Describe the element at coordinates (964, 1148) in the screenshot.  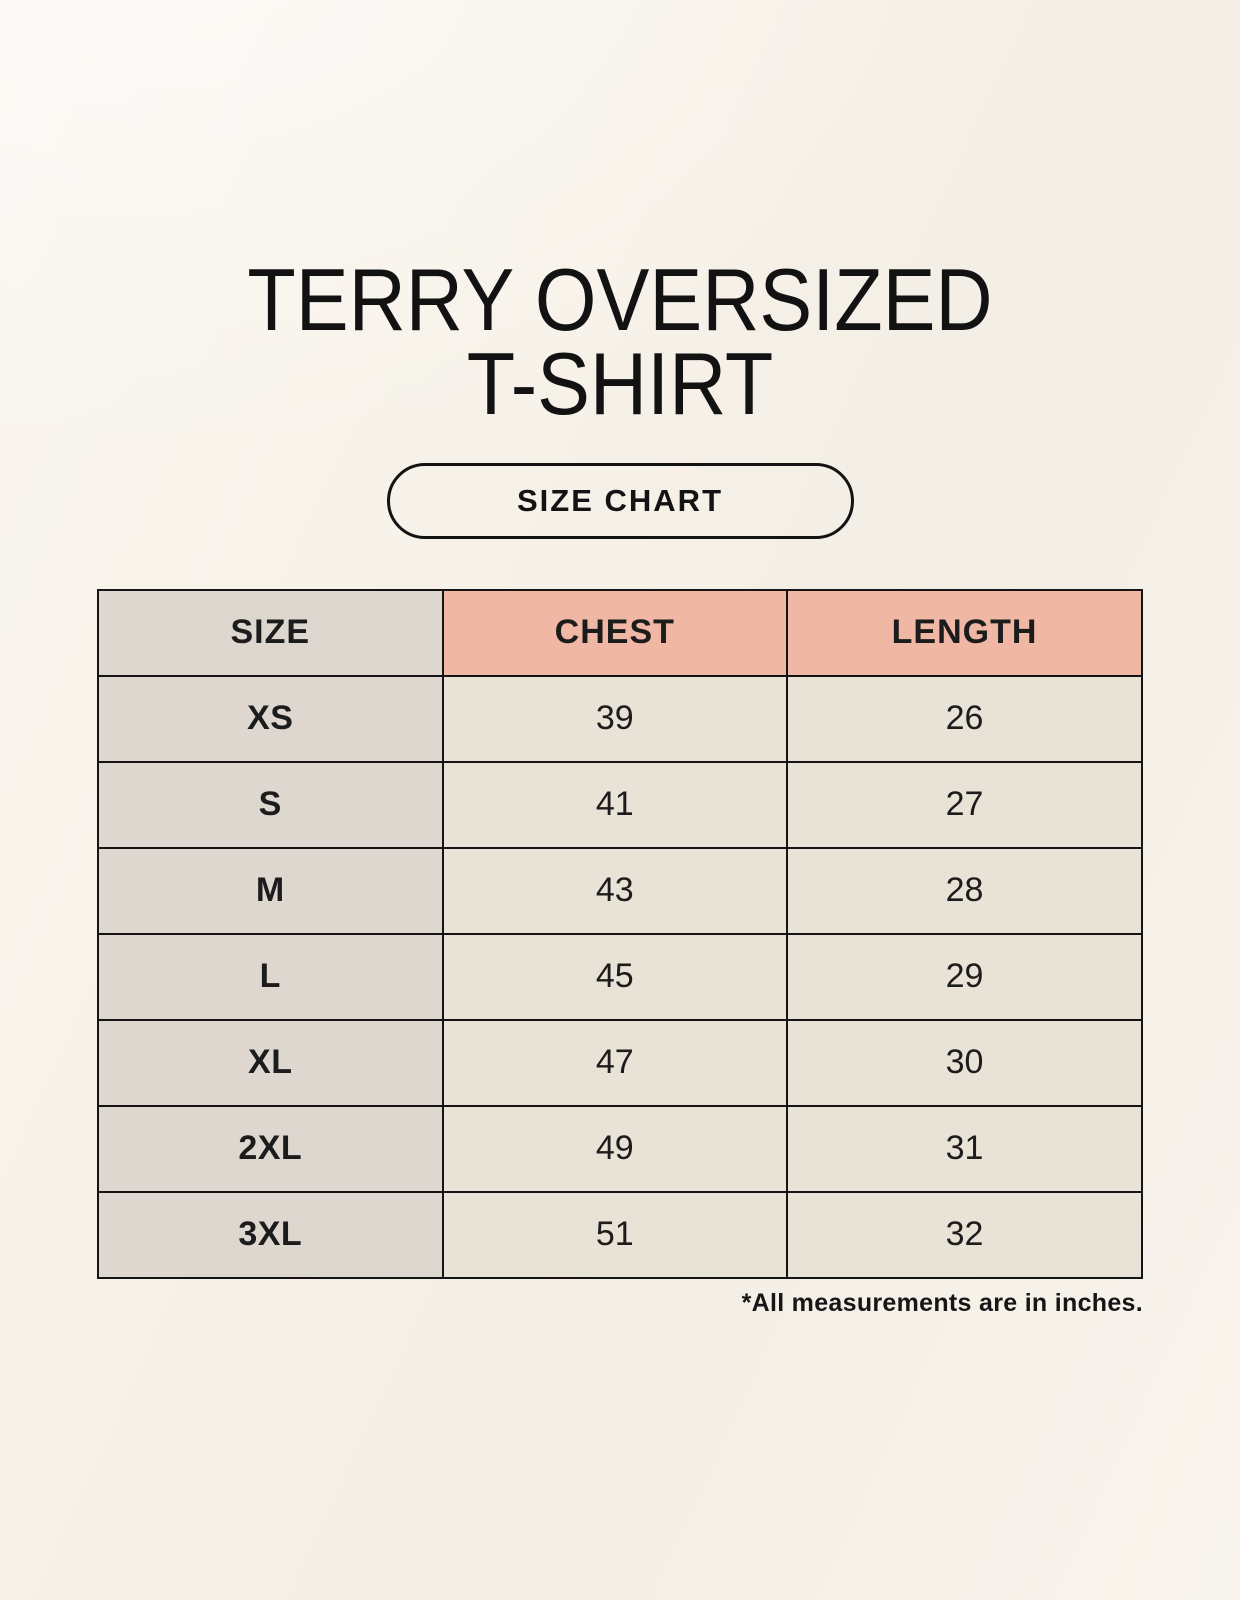
I see `length-cell: 31` at that location.